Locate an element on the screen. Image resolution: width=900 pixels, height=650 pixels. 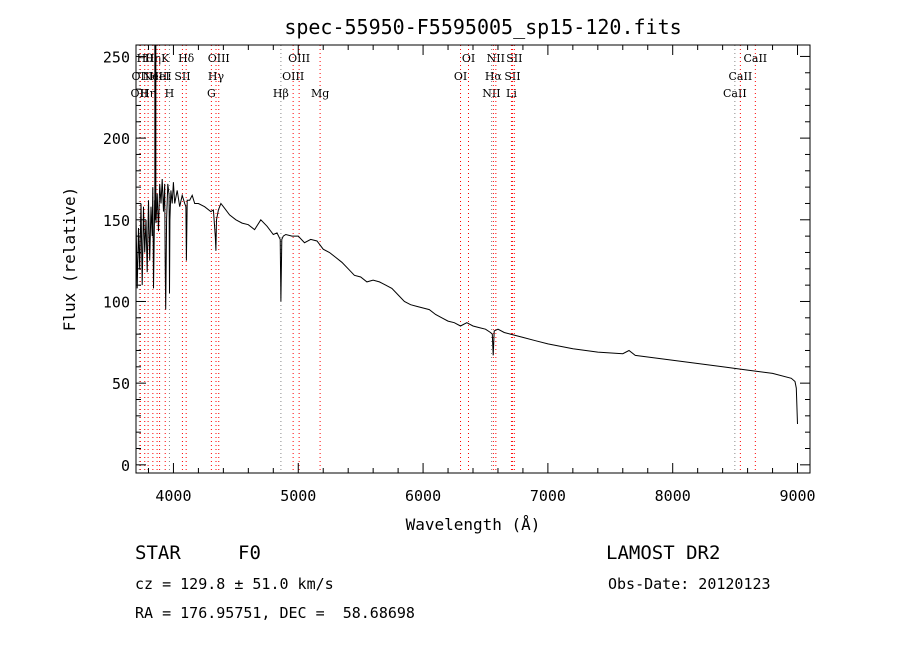
y-tick-label: 0 is located at coordinates (125, 466).